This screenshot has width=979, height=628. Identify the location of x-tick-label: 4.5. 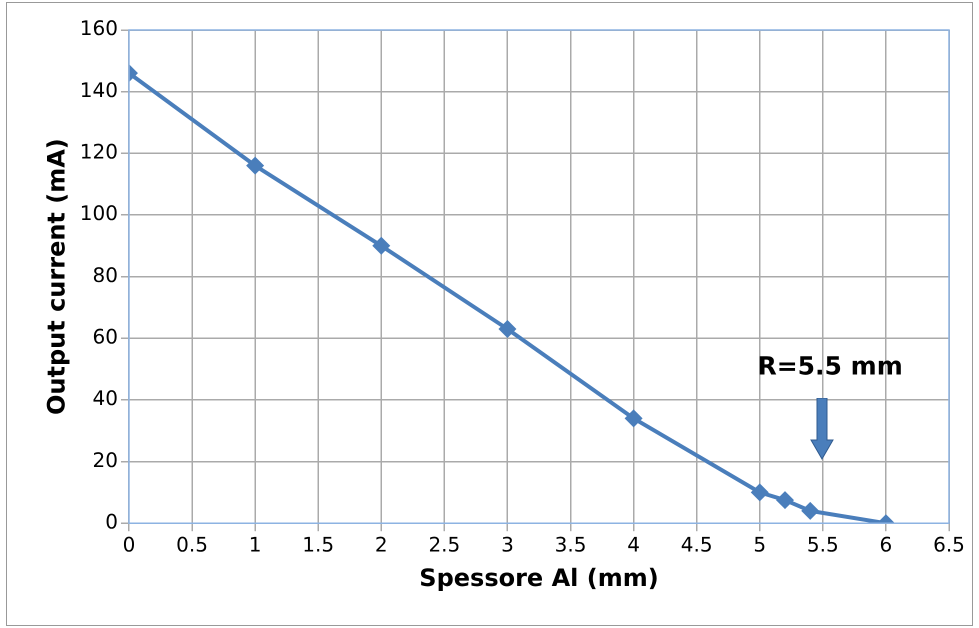
(696, 544).